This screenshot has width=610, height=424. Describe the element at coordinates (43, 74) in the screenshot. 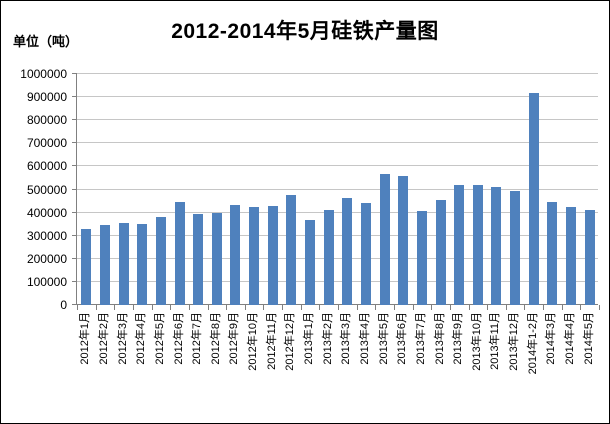

I see `y-axis-tick-label: 1000000` at that location.